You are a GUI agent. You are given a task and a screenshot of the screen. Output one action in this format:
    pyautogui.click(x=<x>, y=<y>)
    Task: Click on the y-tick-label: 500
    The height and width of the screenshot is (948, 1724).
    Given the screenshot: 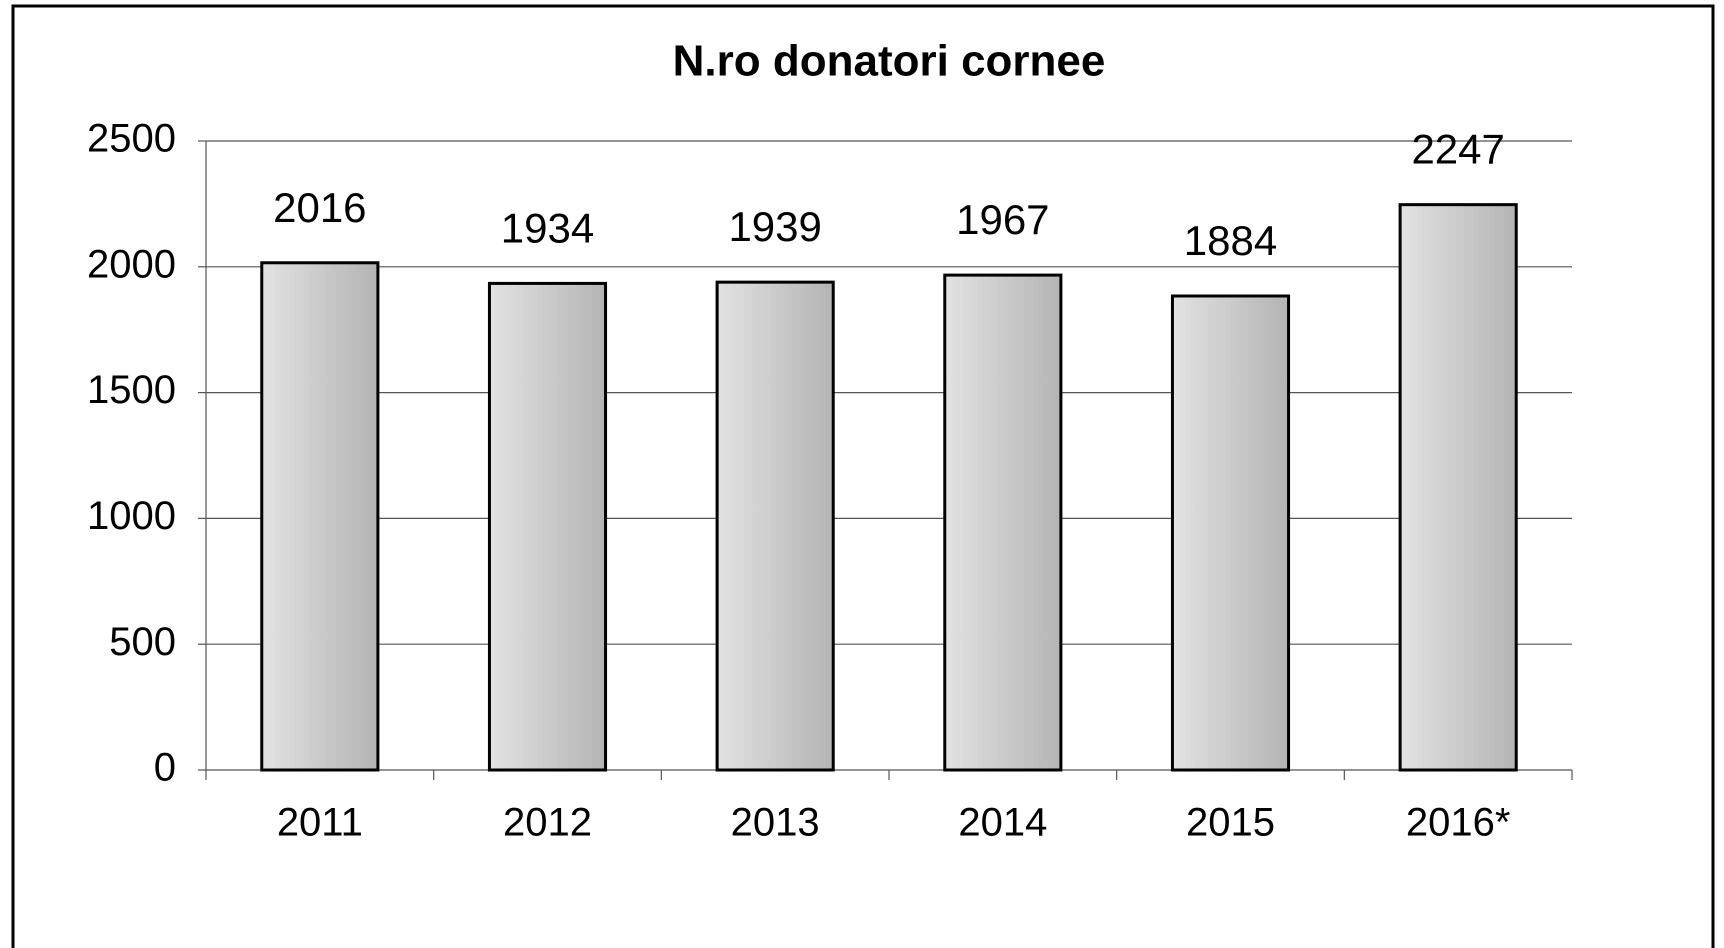 What is the action you would take?
    pyautogui.click(x=142, y=642)
    